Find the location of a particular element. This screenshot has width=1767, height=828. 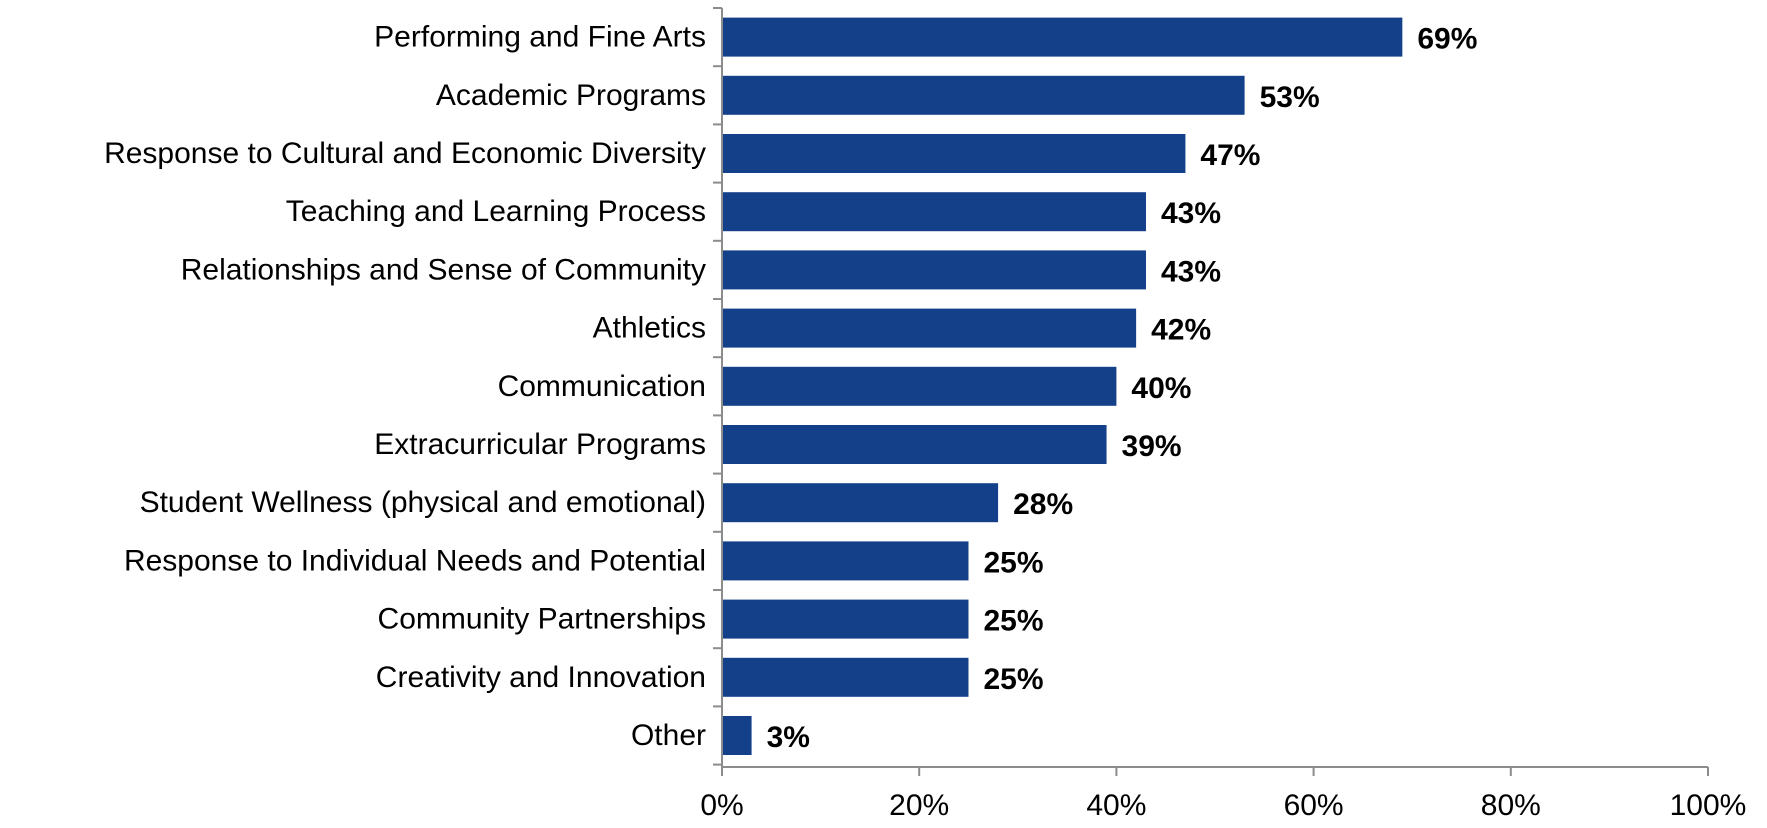

data-label: 42% is located at coordinates (1181, 330).